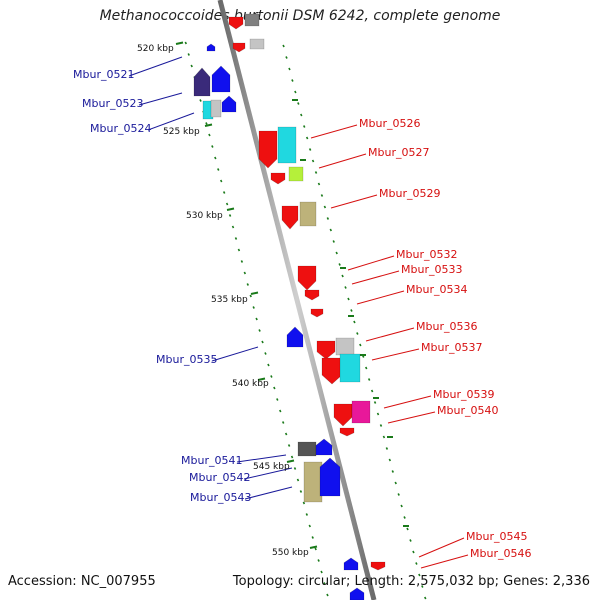 The height and width of the screenshot is (600, 600). I want to click on gene-label-left: Mbur_0523, so click(112, 103).